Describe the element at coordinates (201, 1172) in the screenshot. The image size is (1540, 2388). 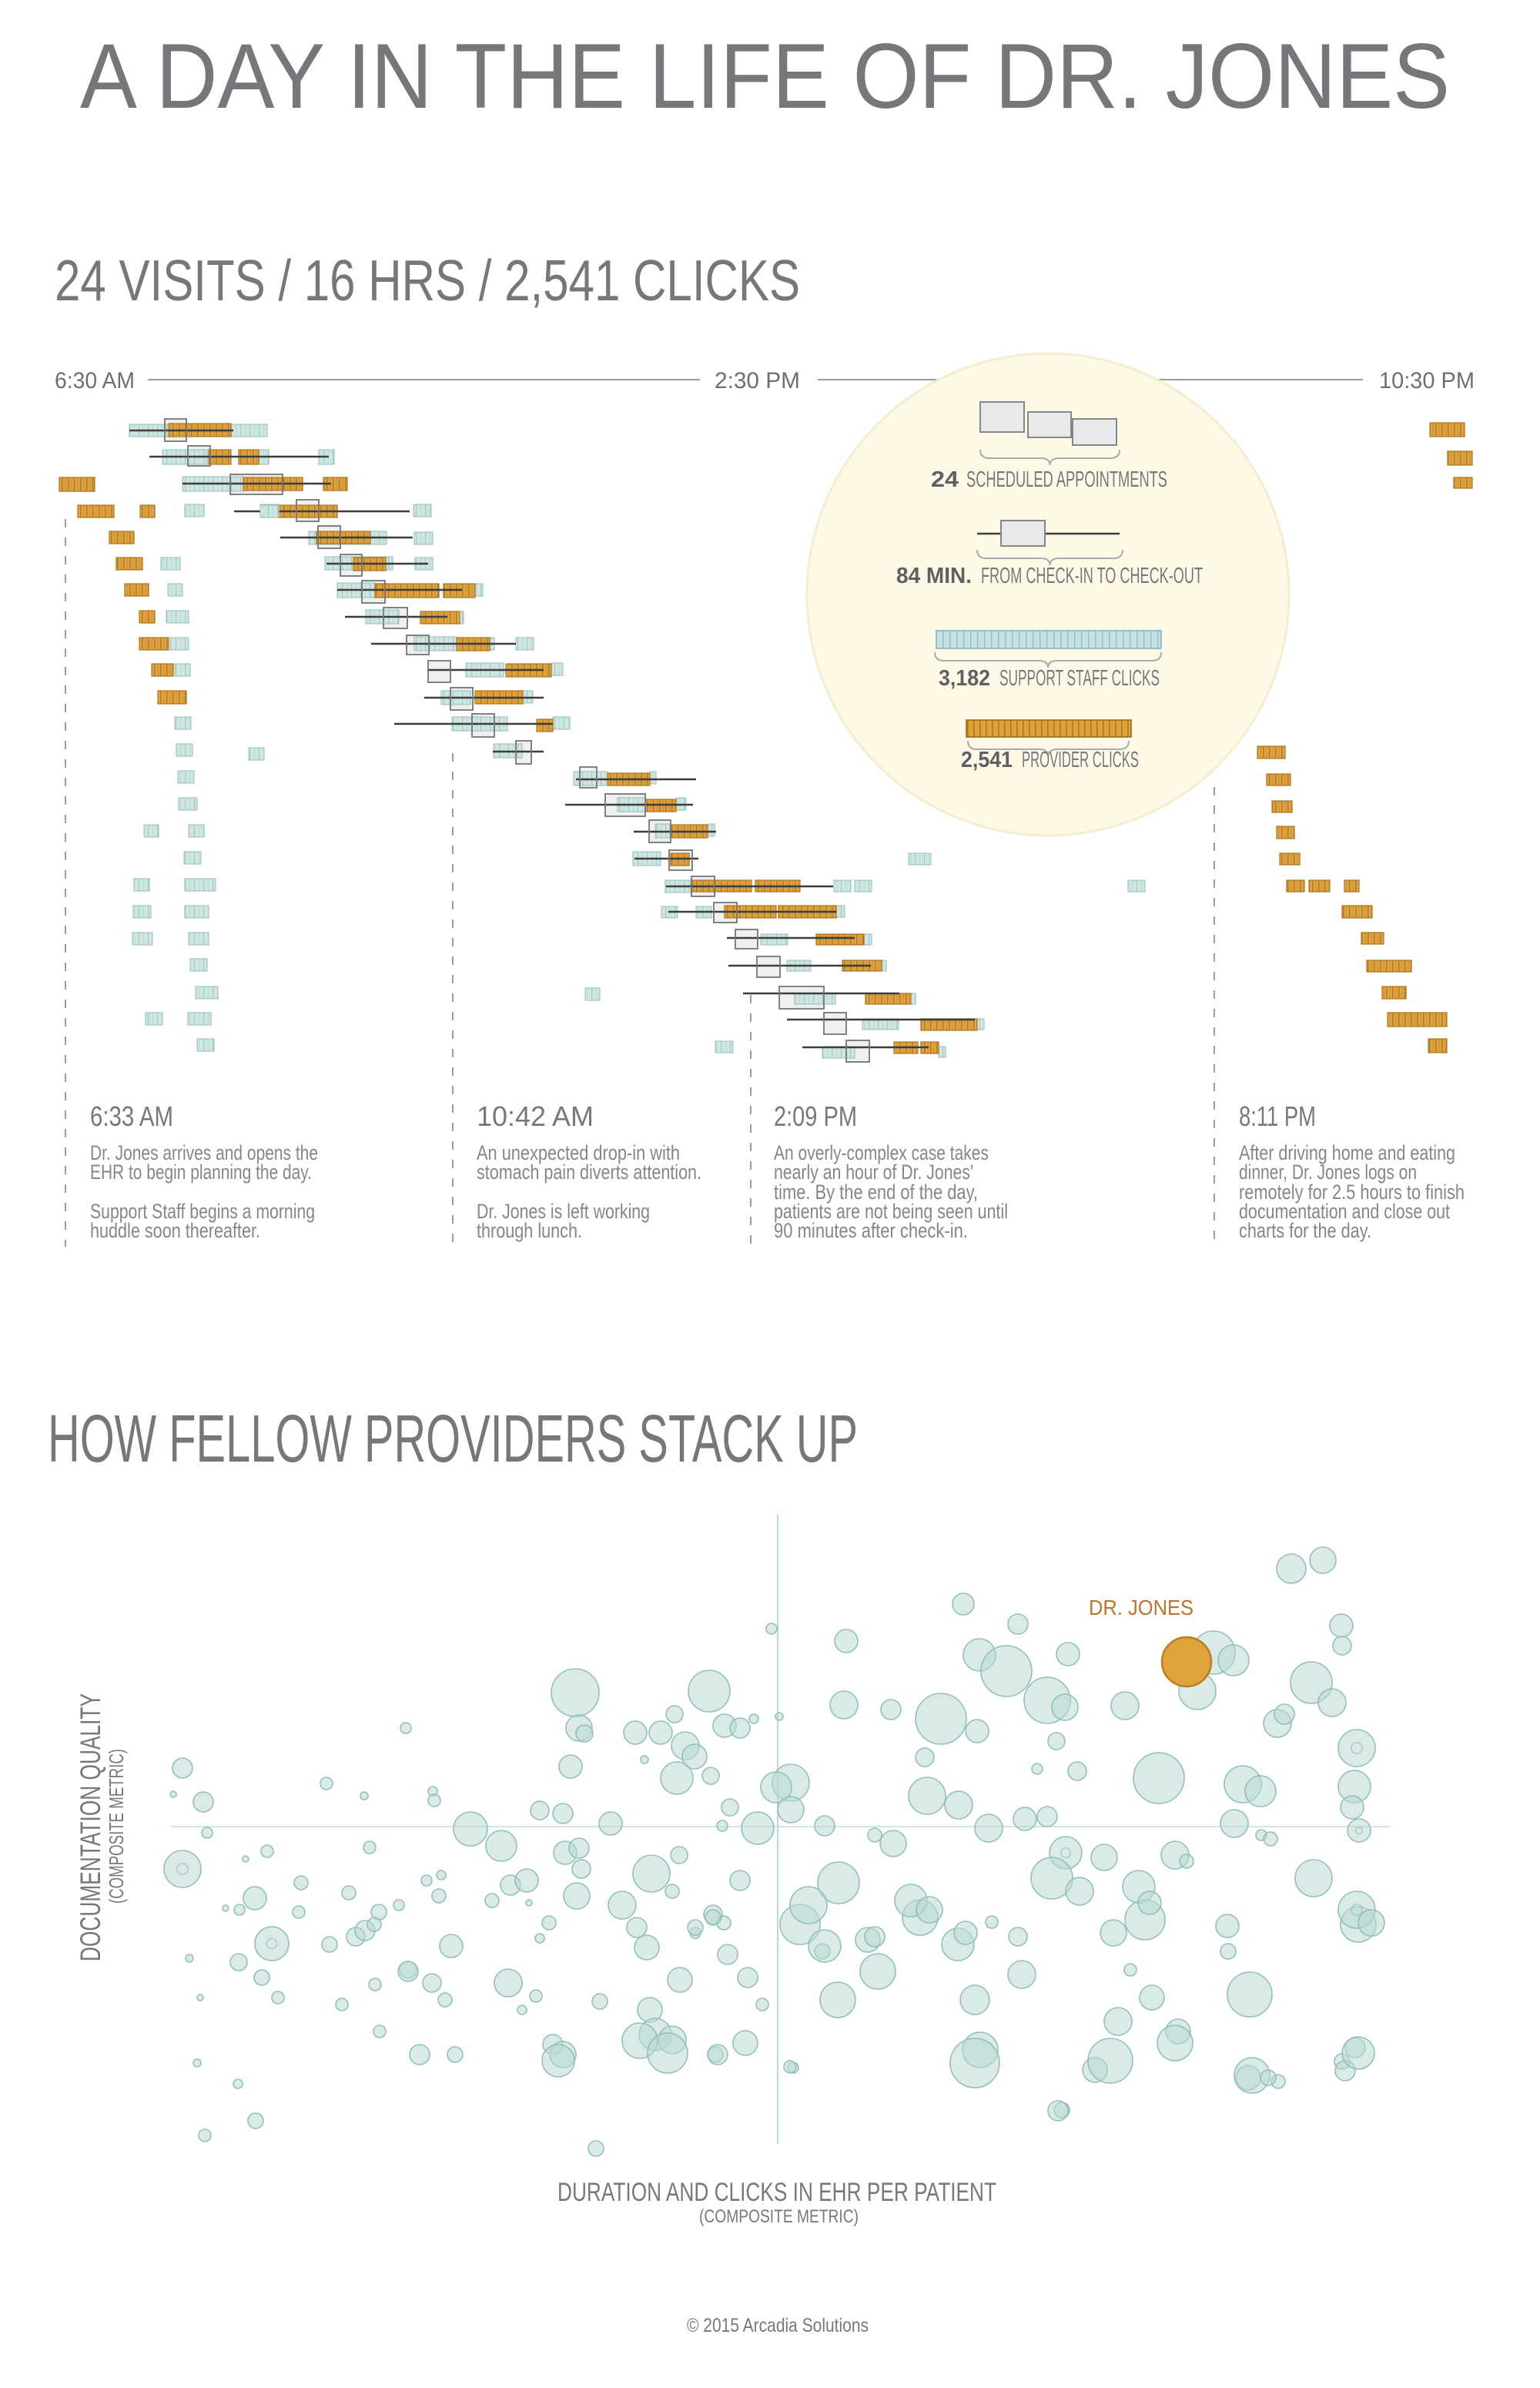
I see `svg-text: EHR to begin planning the day.` at that location.